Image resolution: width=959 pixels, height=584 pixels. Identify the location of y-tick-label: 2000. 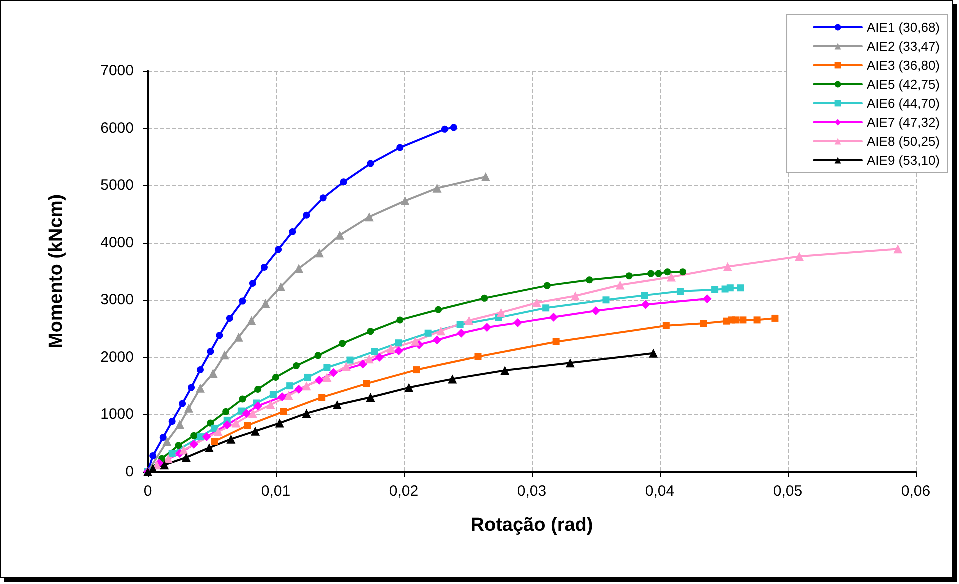
(117, 357).